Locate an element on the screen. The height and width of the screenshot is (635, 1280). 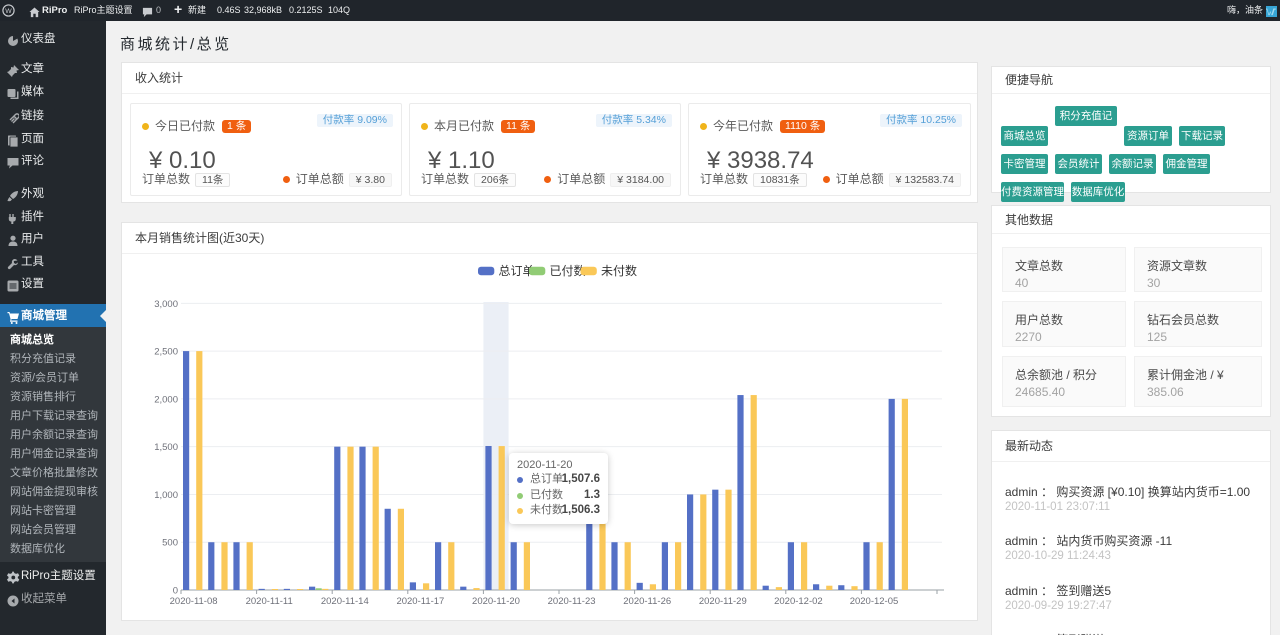
svg-text: 已付数 is located at coordinates (568, 270).